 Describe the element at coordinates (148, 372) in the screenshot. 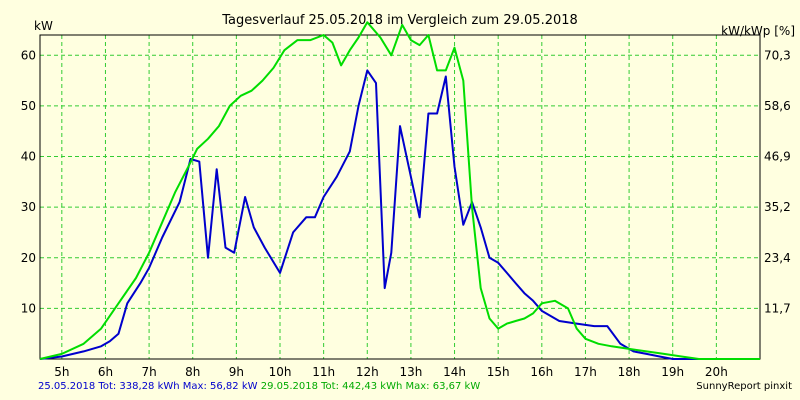

I see `x-tick-label: 7h` at that location.